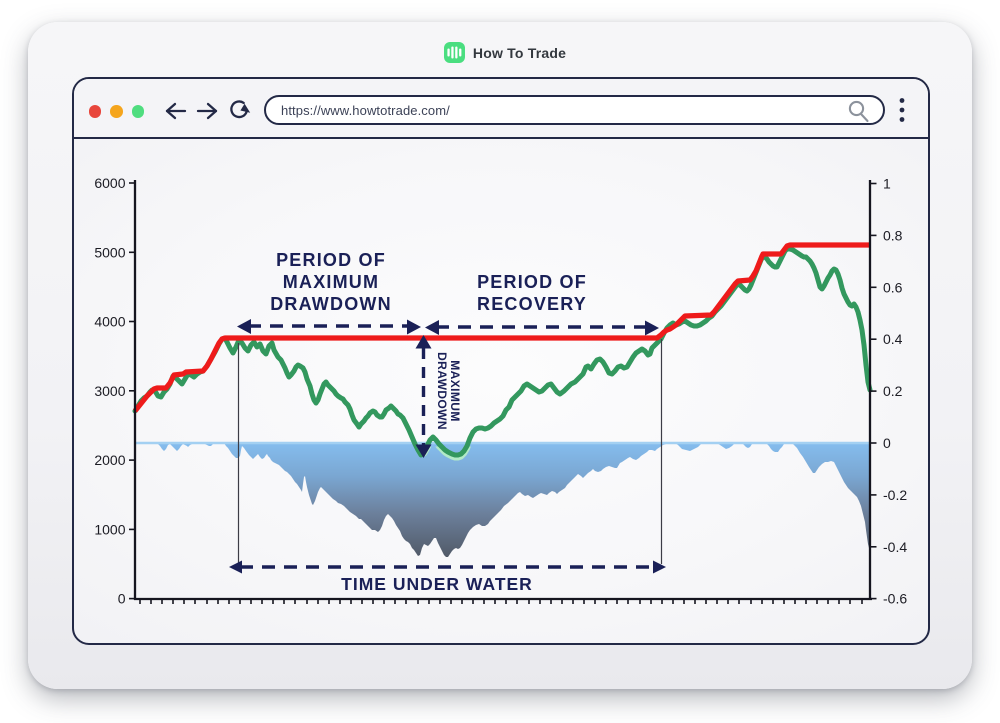 This screenshot has height=723, width=1000. What do you see at coordinates (895, 547) in the screenshot?
I see `svg-text: -0.4` at bounding box center [895, 547].